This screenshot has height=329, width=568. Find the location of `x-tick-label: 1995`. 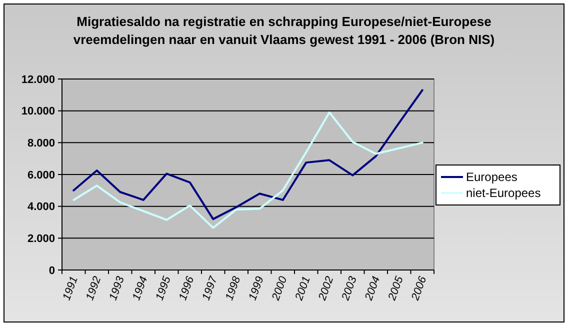

x-tick-label: 1995 is located at coordinates (164, 288).